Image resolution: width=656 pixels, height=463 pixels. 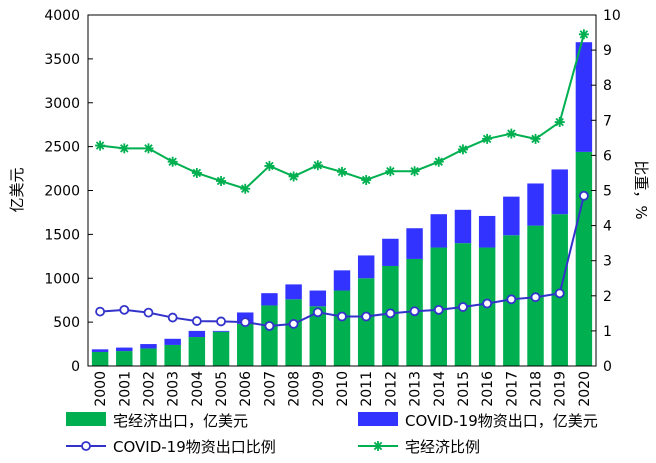 I want to click on point-covid-ratio-2013, so click(x=414, y=311).